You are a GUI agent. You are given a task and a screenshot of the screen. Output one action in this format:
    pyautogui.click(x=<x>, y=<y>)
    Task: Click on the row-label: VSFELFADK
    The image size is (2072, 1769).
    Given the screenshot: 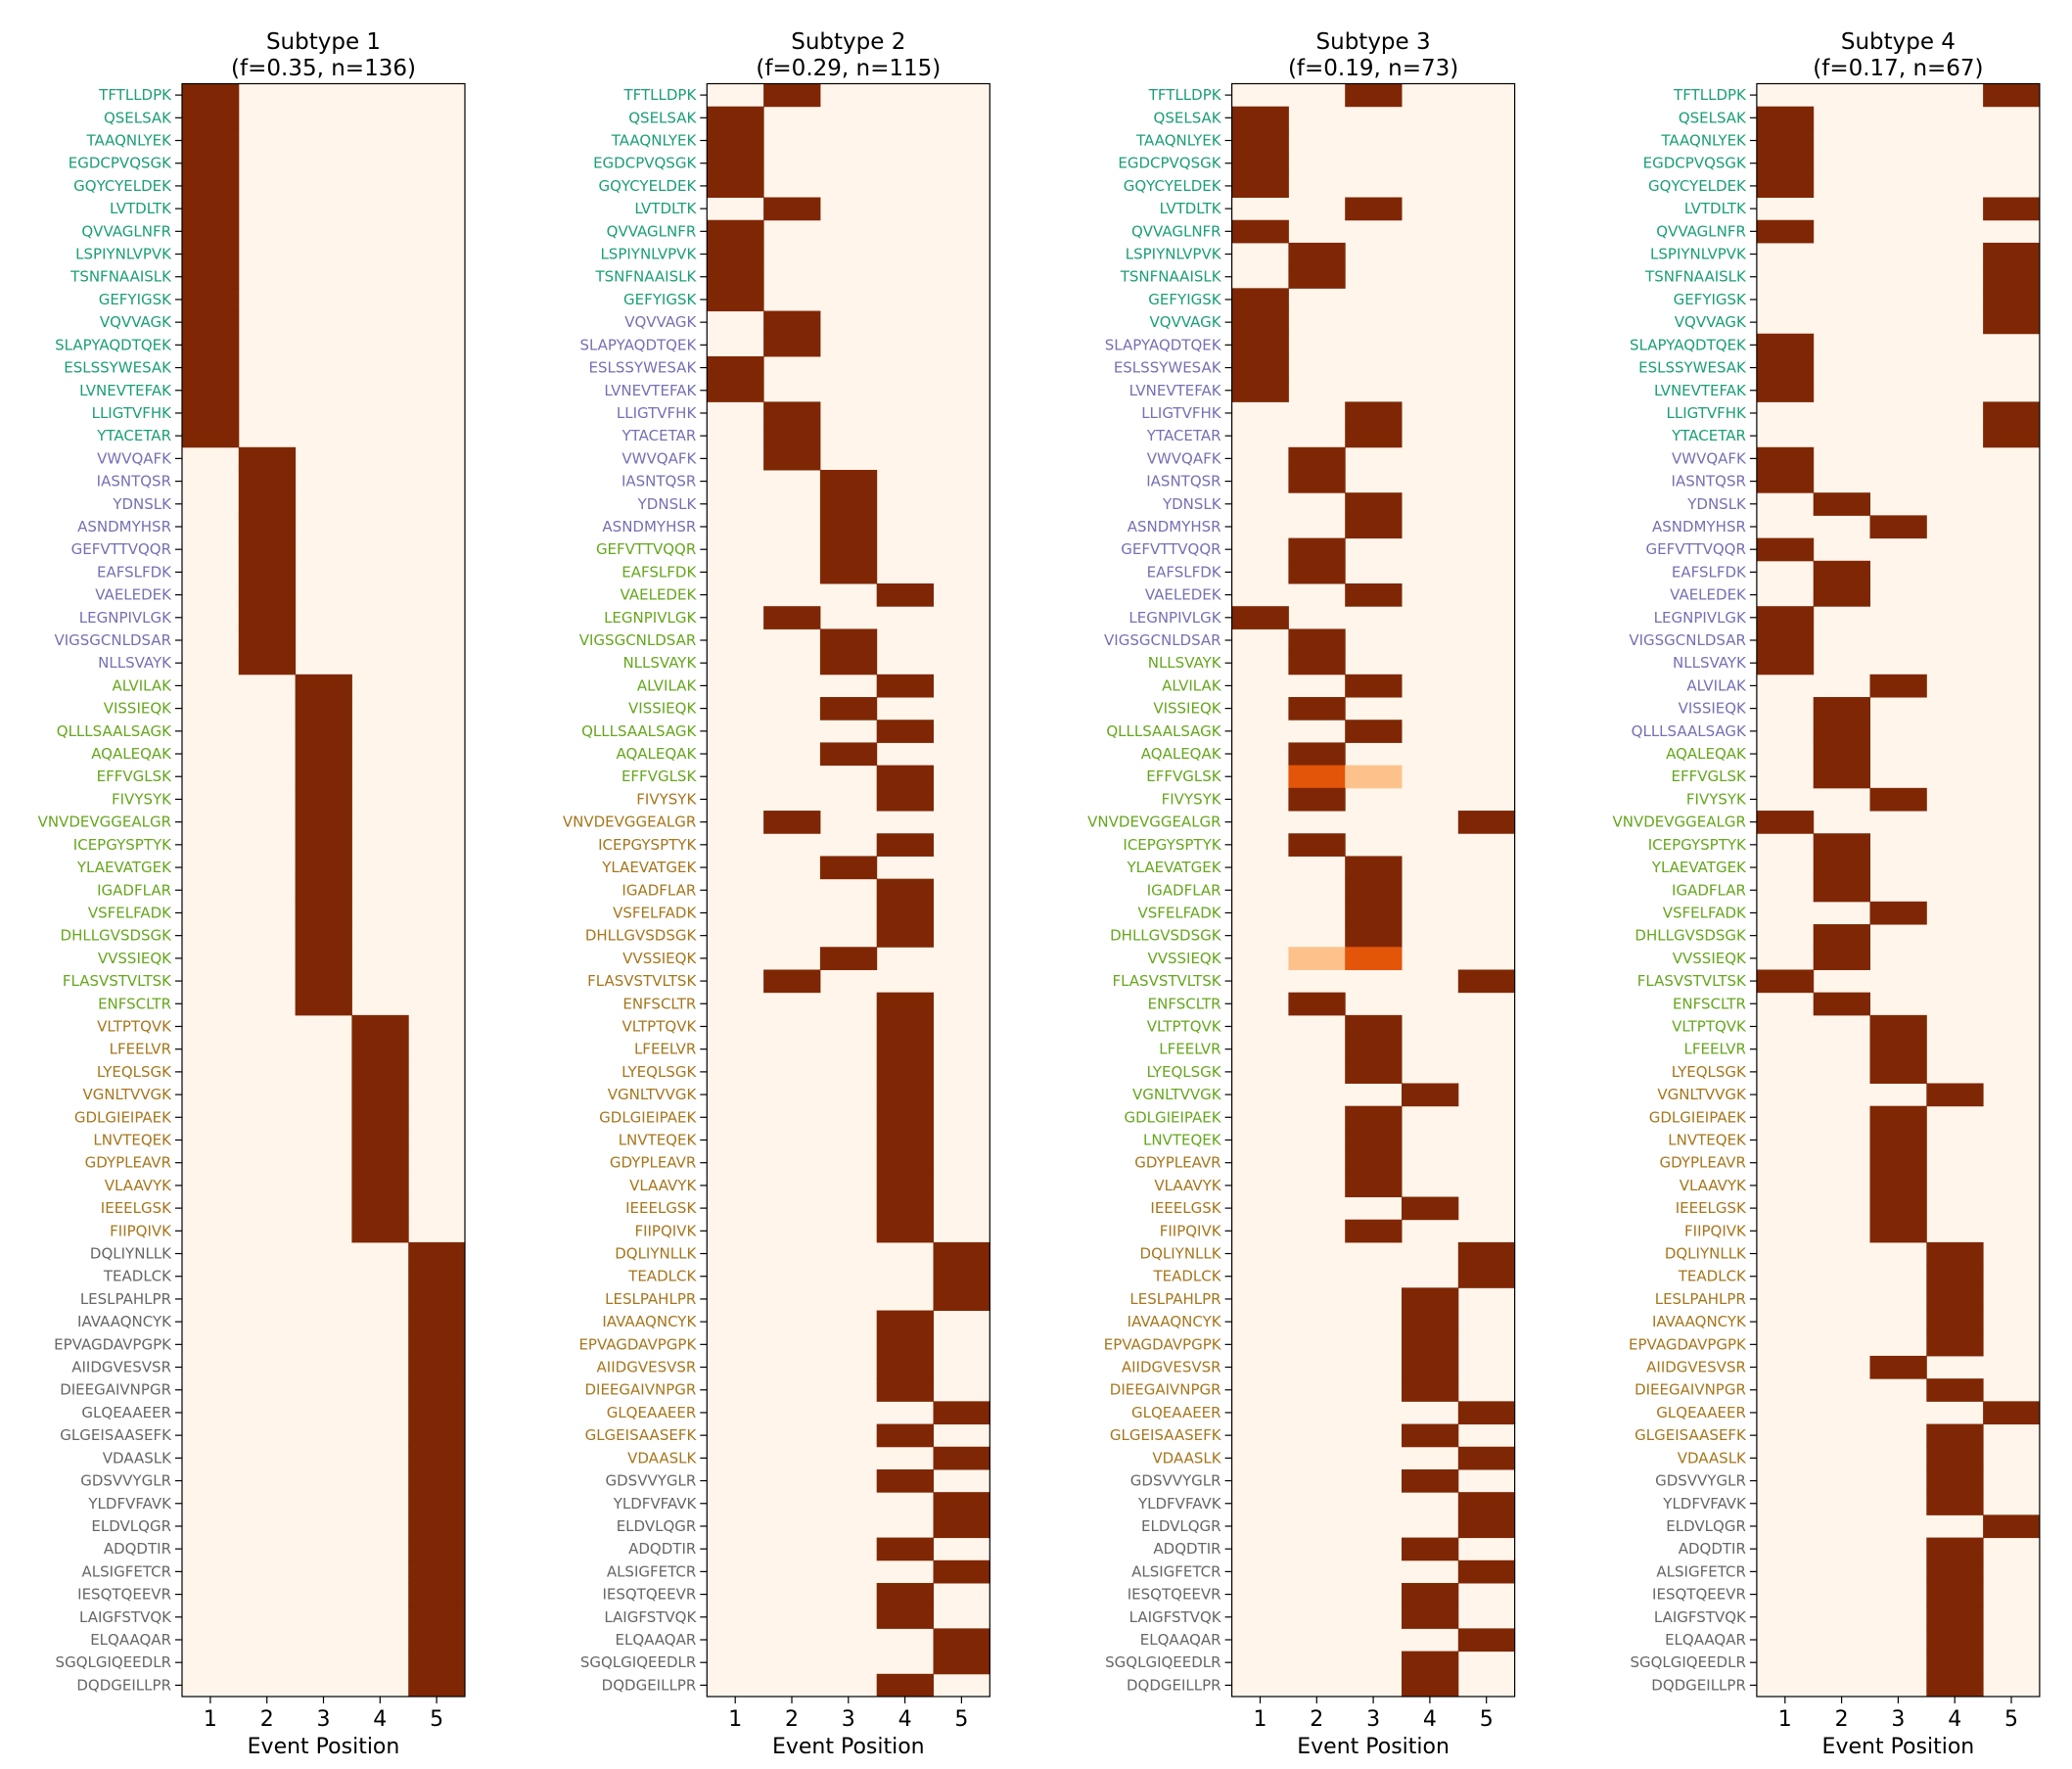 What is the action you would take?
    pyautogui.click(x=1179, y=912)
    